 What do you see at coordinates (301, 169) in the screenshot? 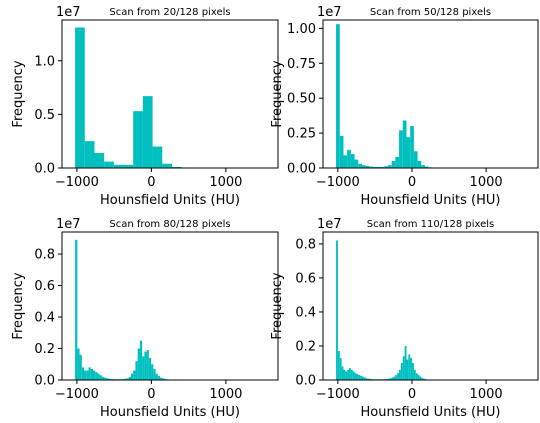
I see `y-tick-label: 0.00` at bounding box center [301, 169].